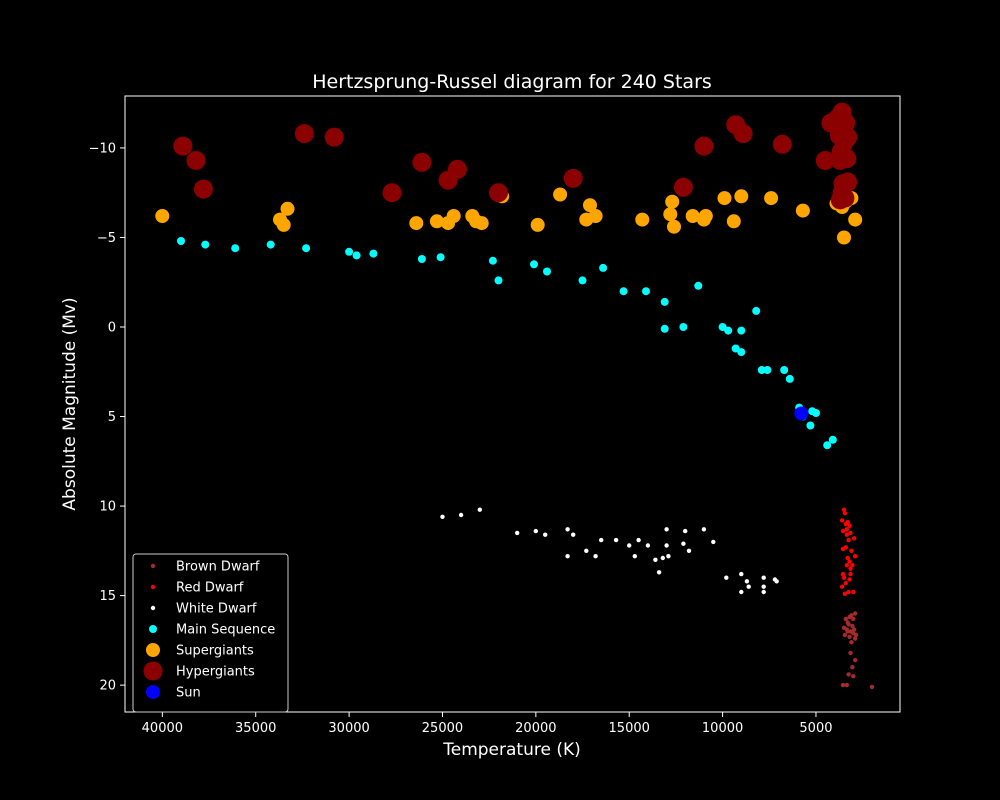 The width and height of the screenshot is (1000, 800). Describe the element at coordinates (801, 413) in the screenshot. I see `series-sun` at that location.